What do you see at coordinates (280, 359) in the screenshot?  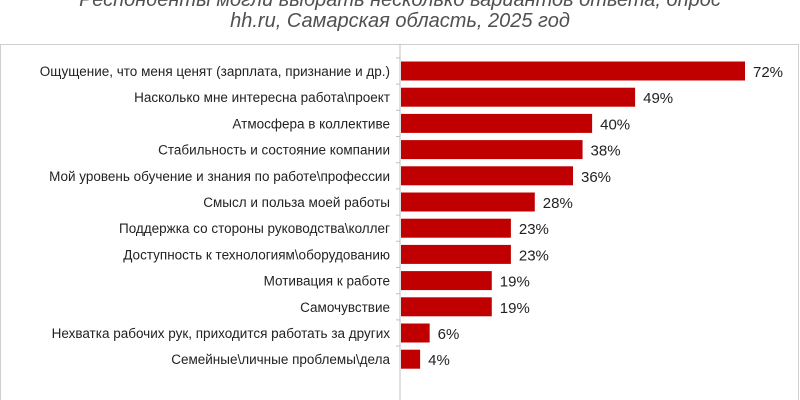 I see `category-label: Семейные\личные проблемы\дела` at bounding box center [280, 359].